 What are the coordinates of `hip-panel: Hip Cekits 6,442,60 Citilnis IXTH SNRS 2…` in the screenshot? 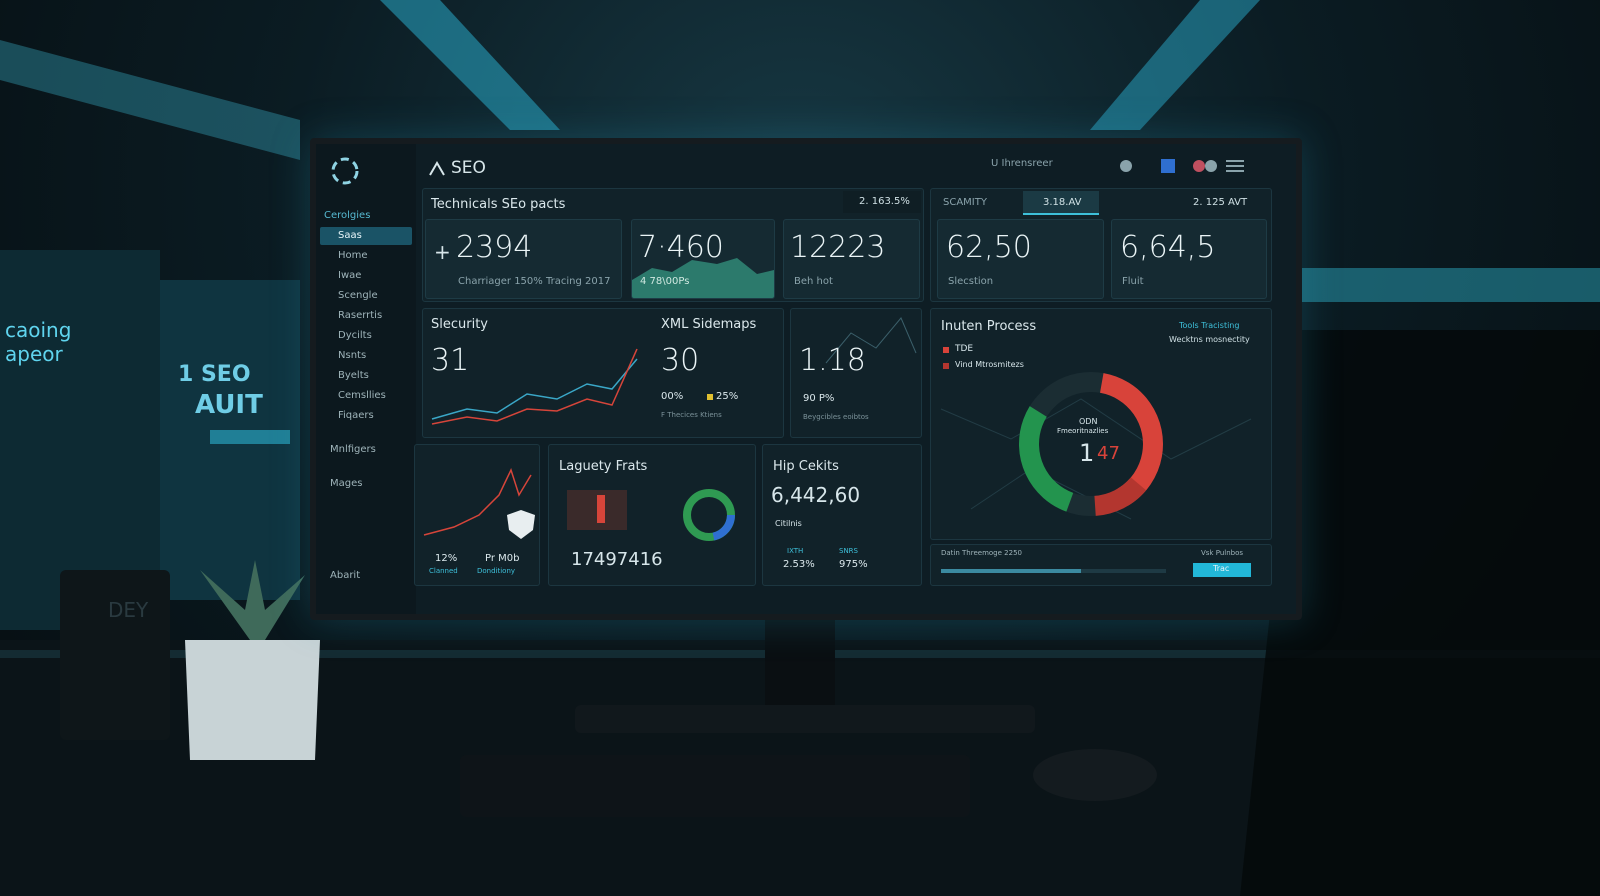 It's located at (842, 515).